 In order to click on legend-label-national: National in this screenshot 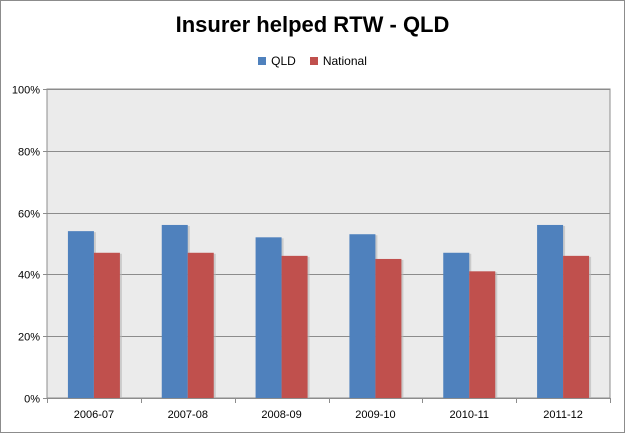, I will do `click(344, 61)`.